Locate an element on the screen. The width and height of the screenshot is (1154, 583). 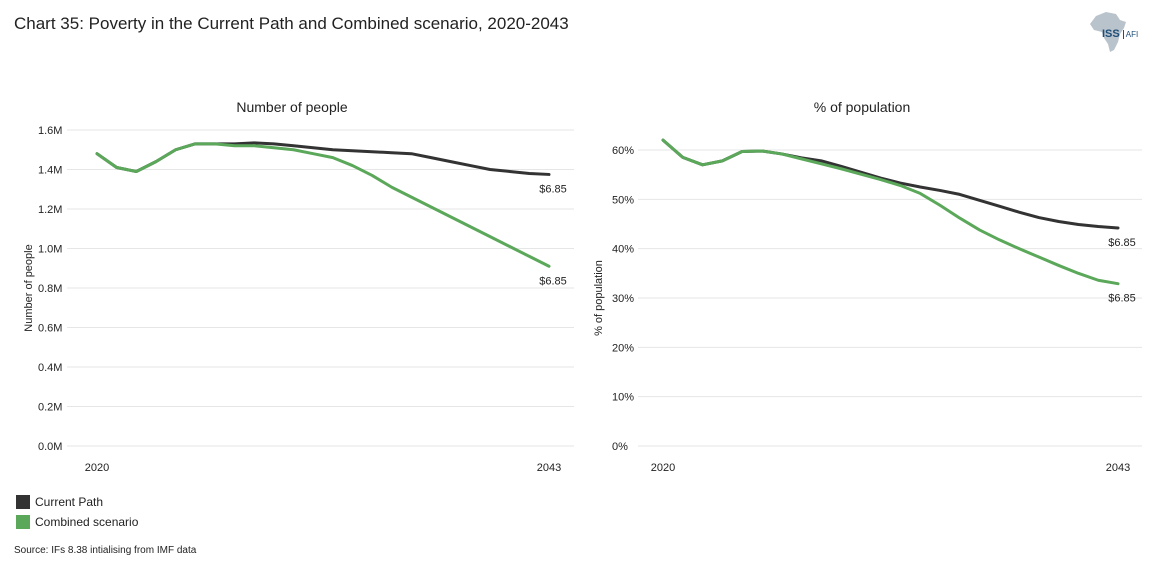
chart-number-of-people-ytick-label: 0.6M is located at coordinates (50, 329).